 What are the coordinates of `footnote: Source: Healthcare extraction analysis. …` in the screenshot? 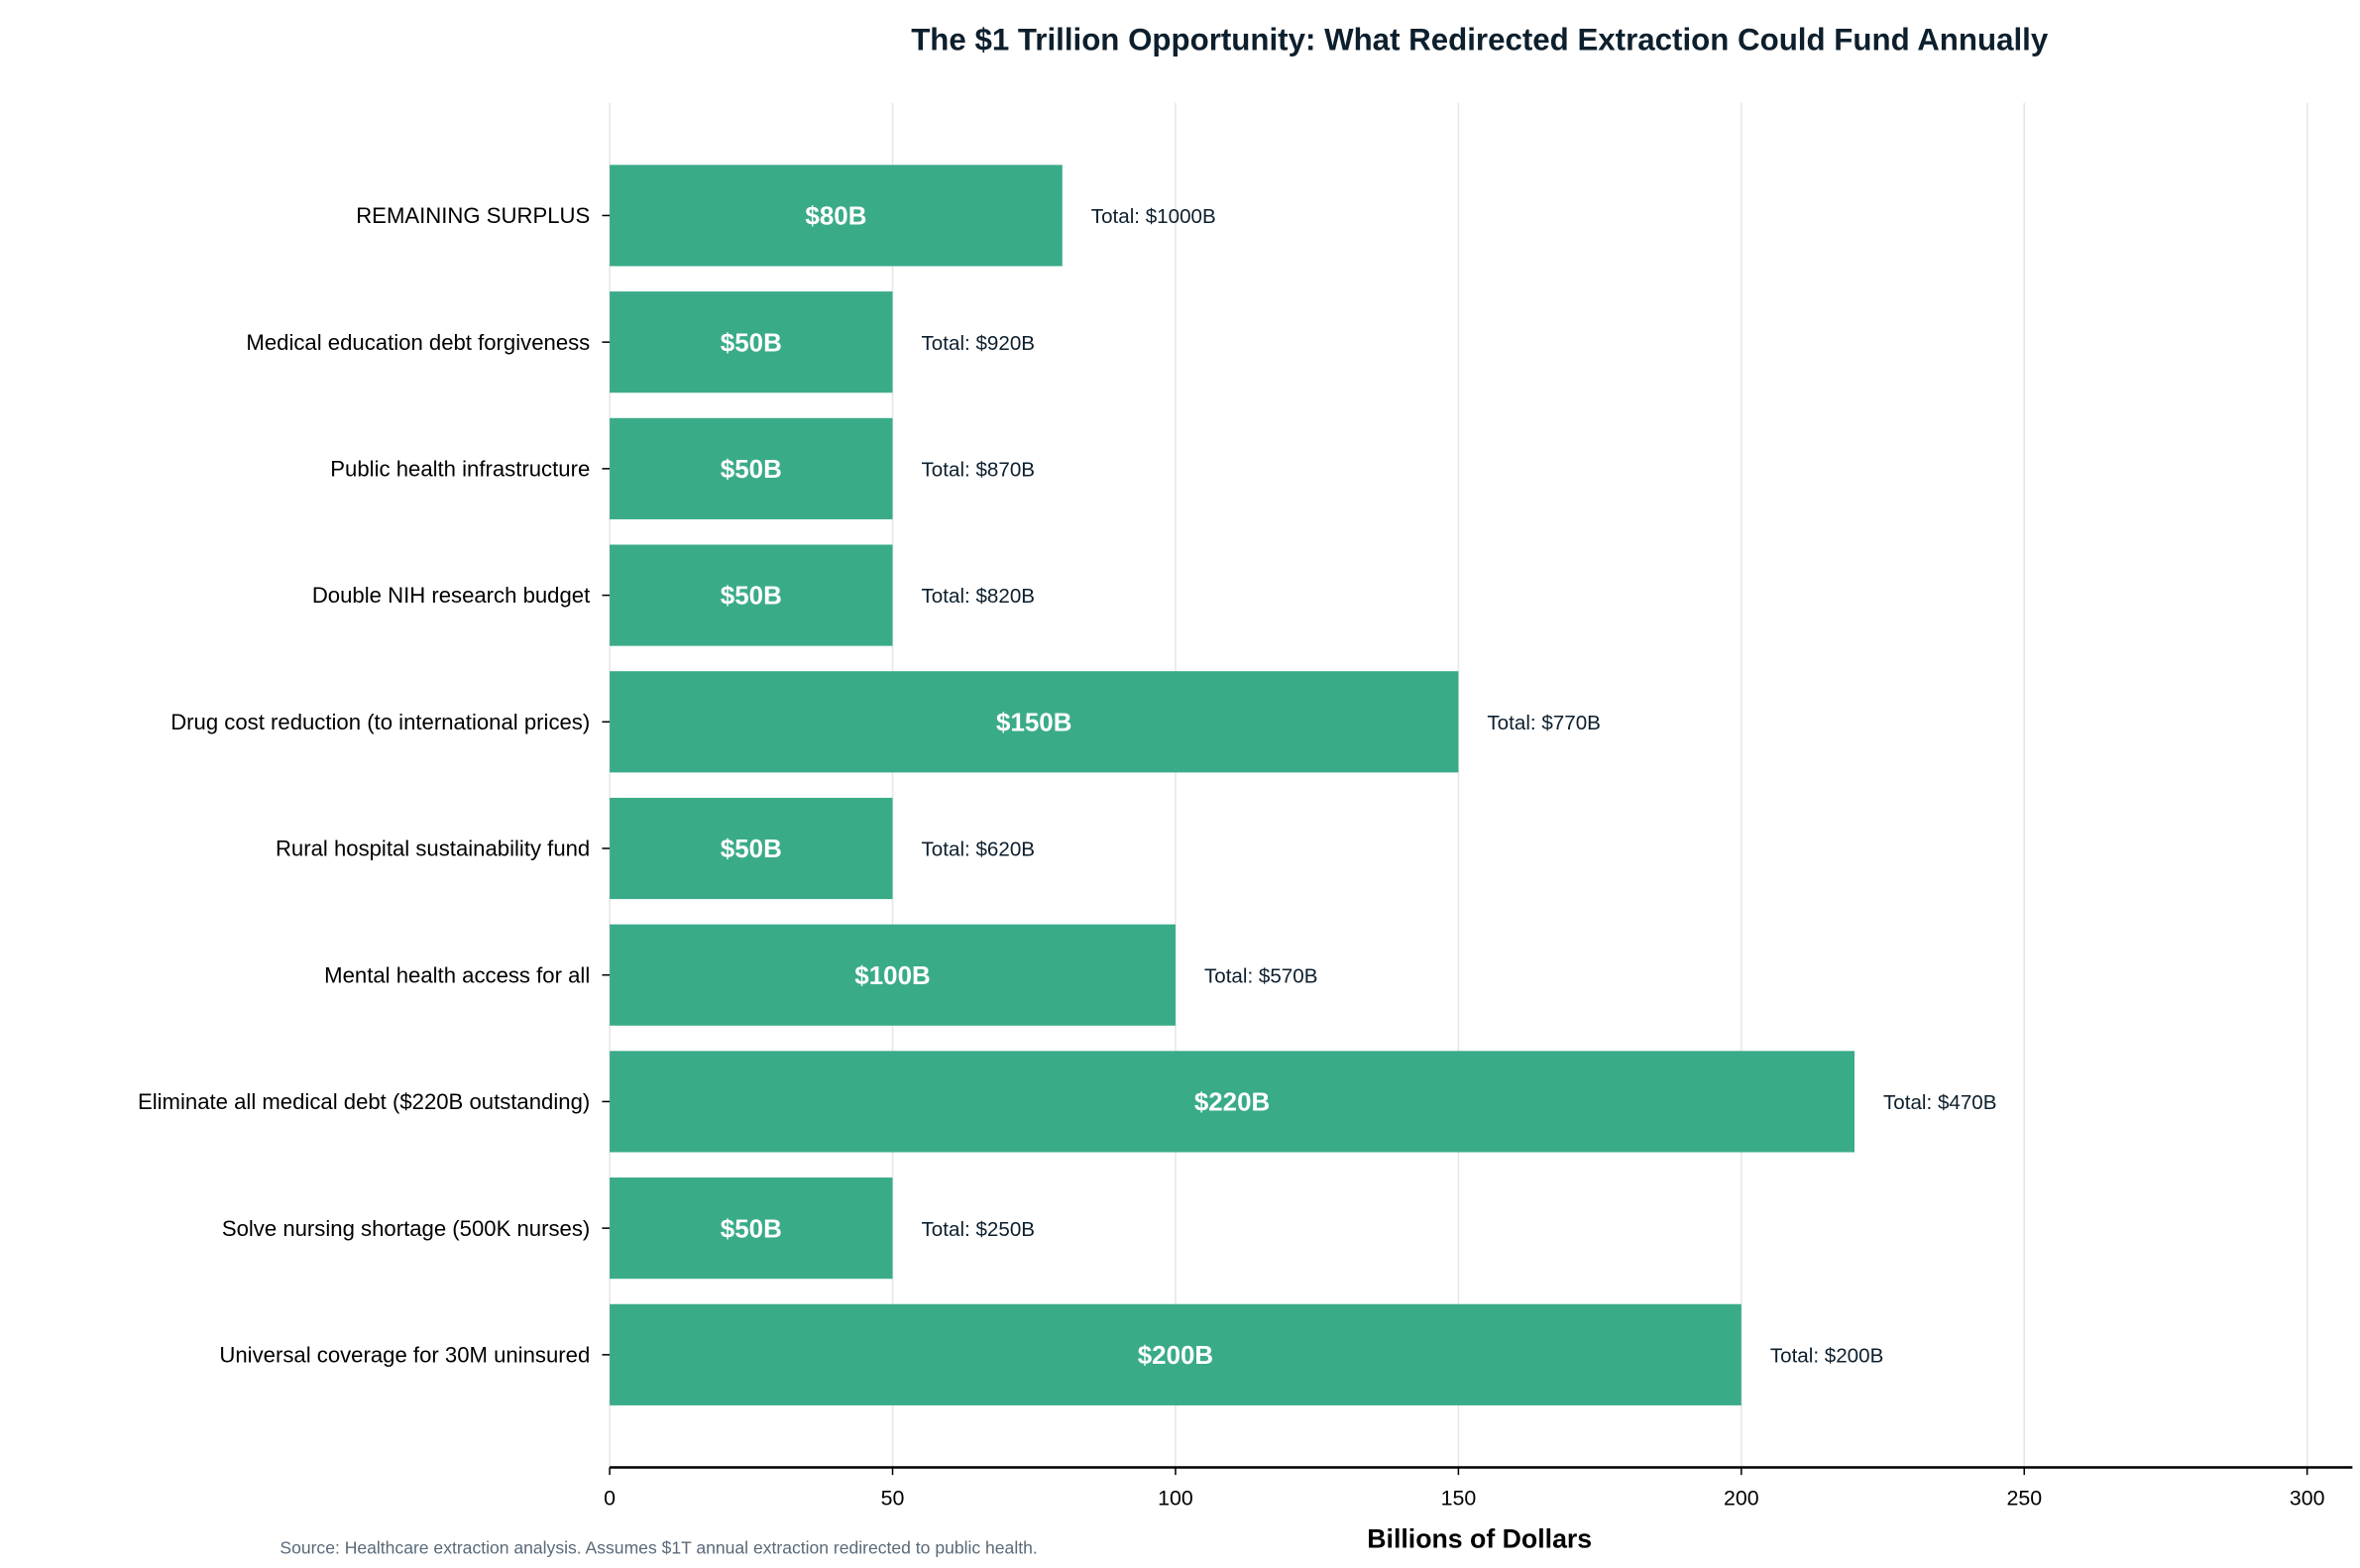 It's located at (658, 1547).